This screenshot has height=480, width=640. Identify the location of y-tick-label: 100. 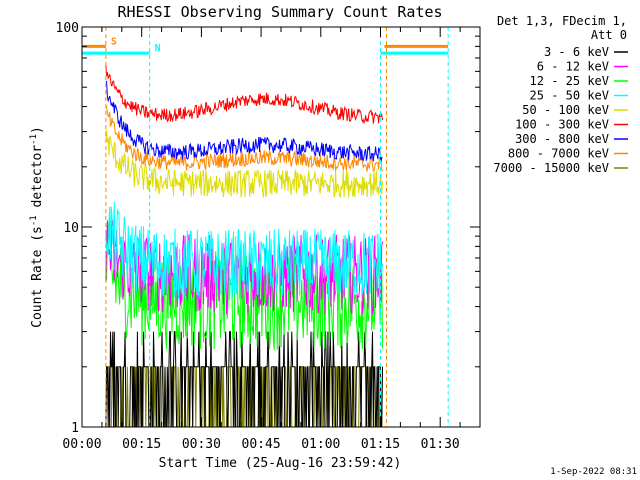
(67, 28).